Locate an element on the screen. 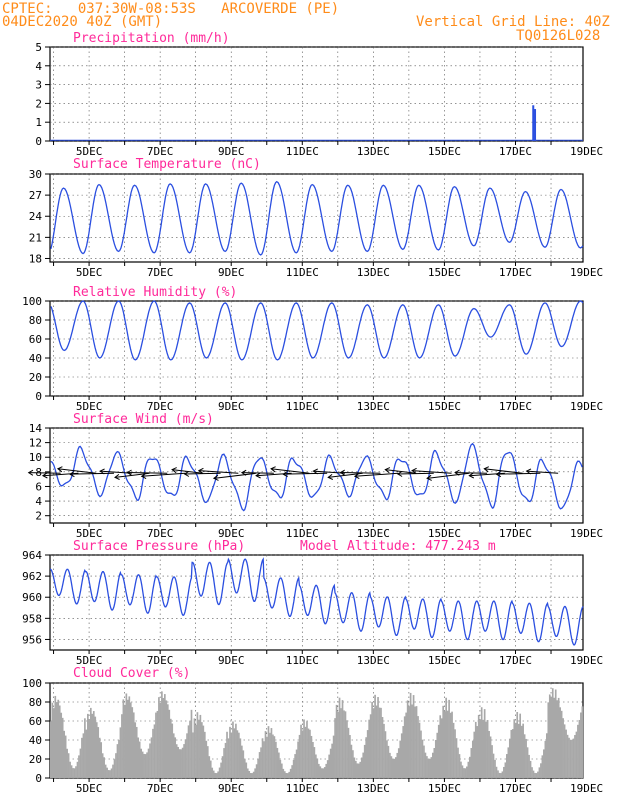  temp-series-line is located at coordinates (317, 218).